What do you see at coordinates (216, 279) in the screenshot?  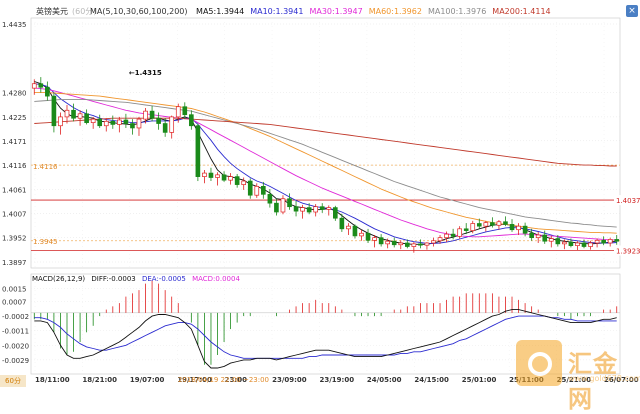 I see `macd-value-label: MACD:0.0004` at bounding box center [216, 279].